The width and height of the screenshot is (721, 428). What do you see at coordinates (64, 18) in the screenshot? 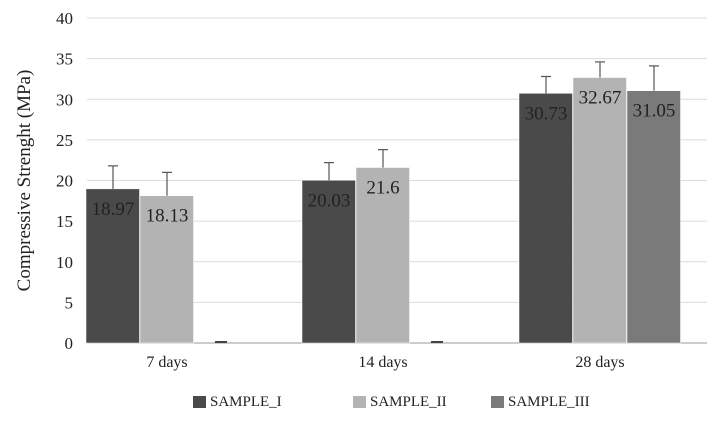
I see `y-tick-label: 40` at bounding box center [64, 18].